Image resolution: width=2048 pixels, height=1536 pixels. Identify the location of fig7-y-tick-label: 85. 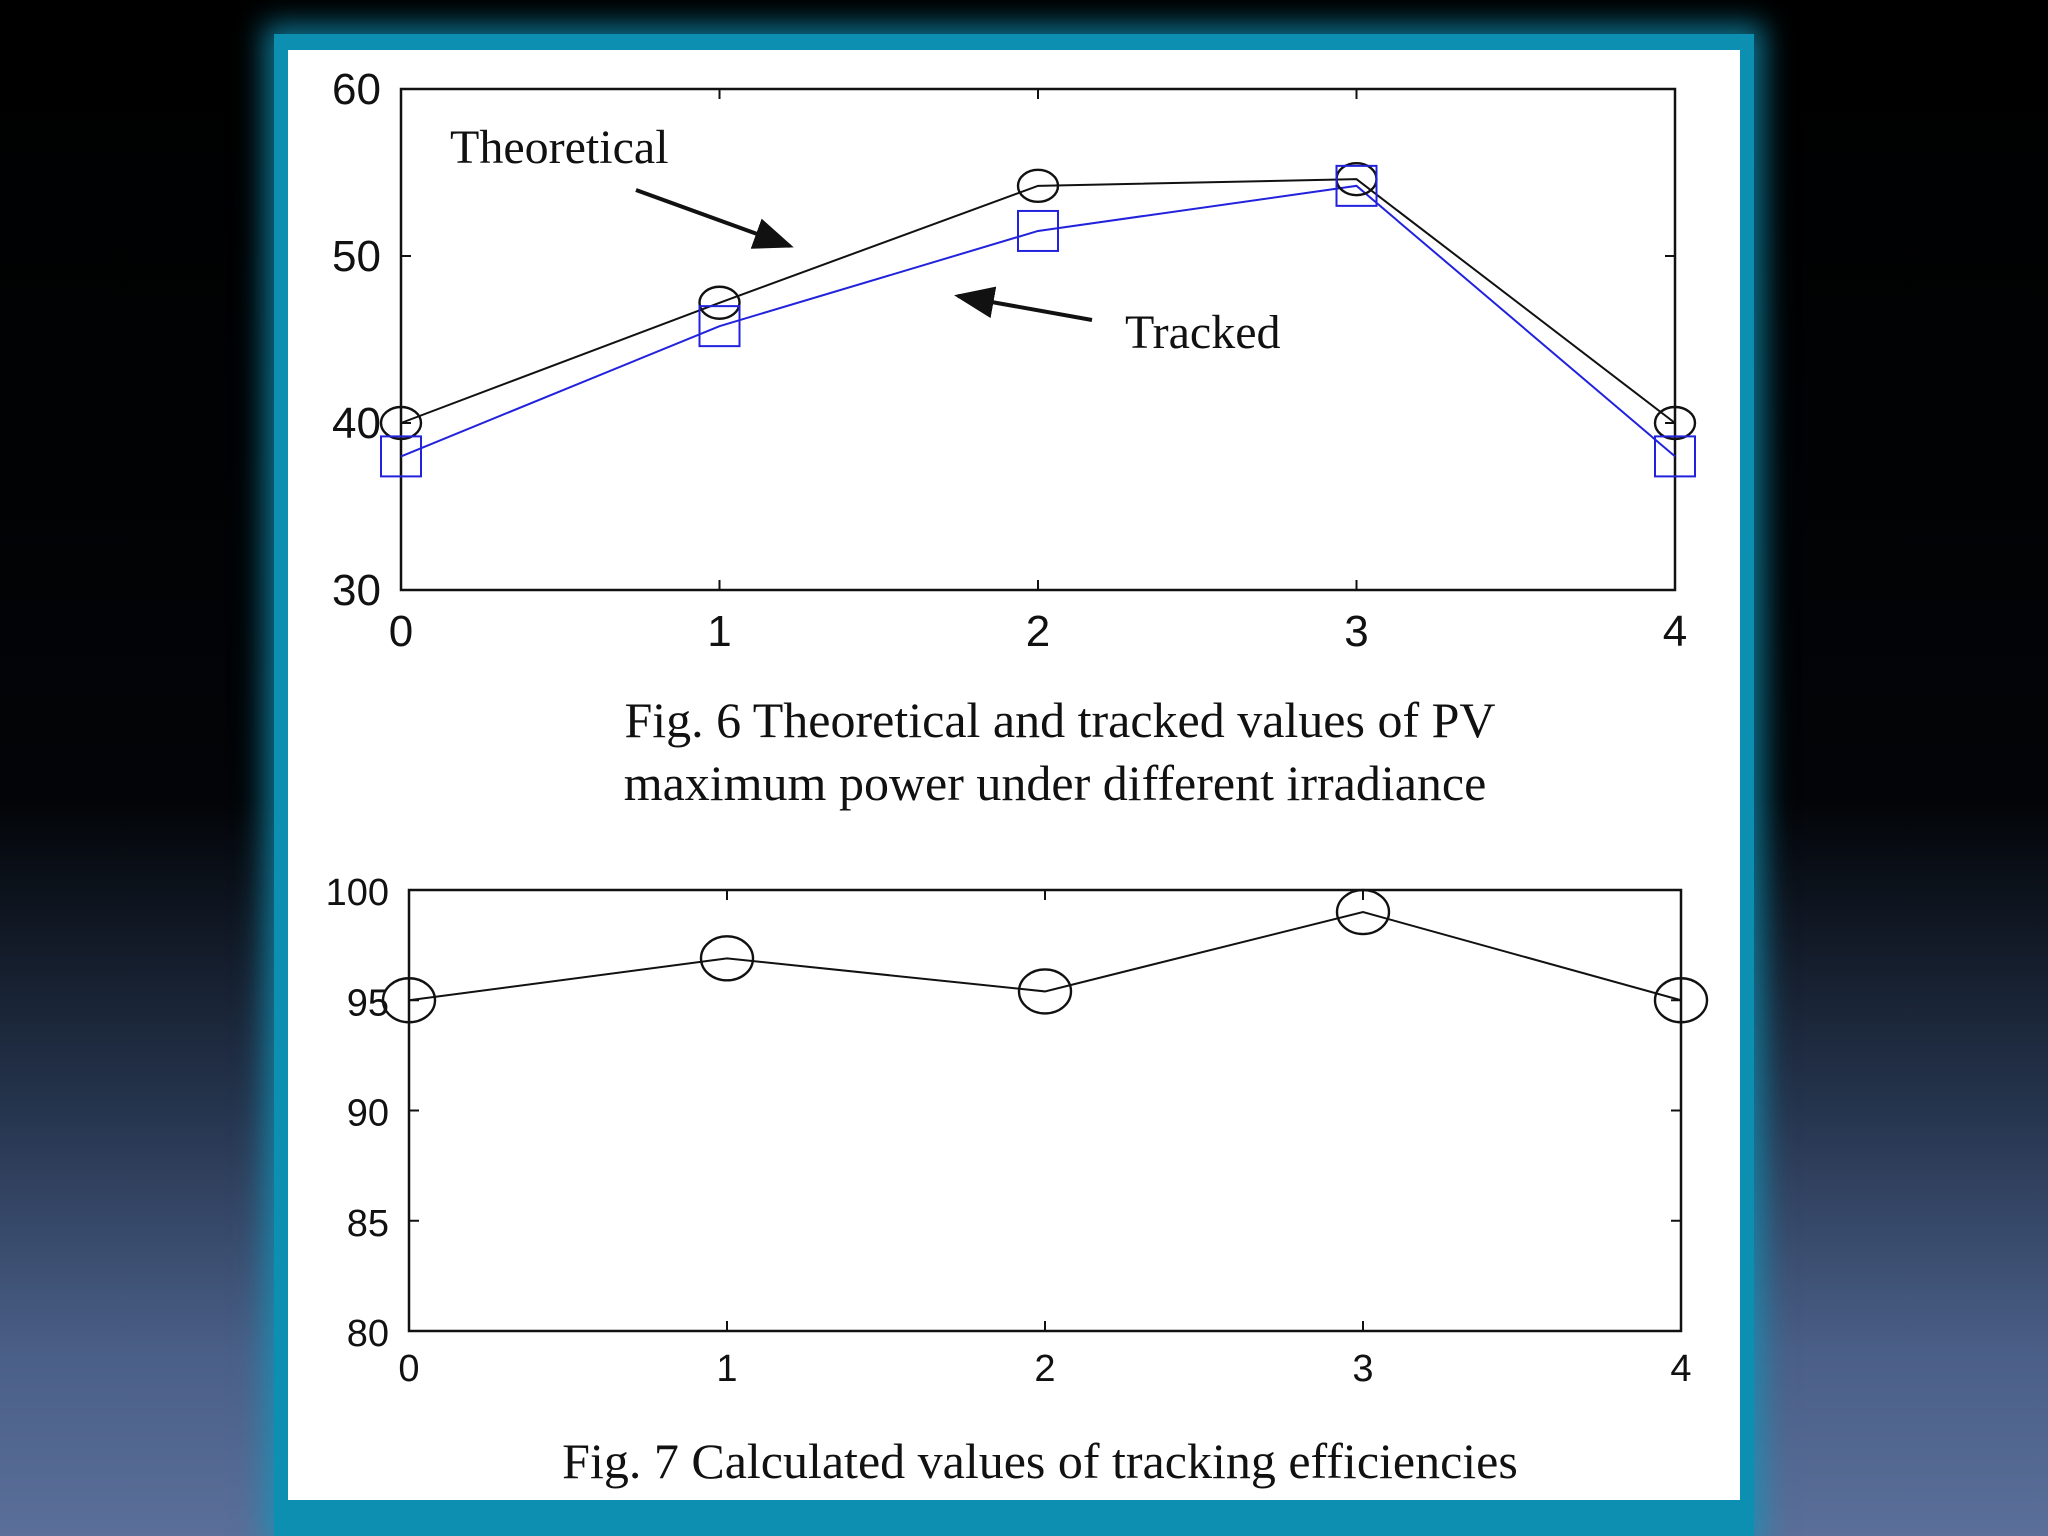
(368, 1224).